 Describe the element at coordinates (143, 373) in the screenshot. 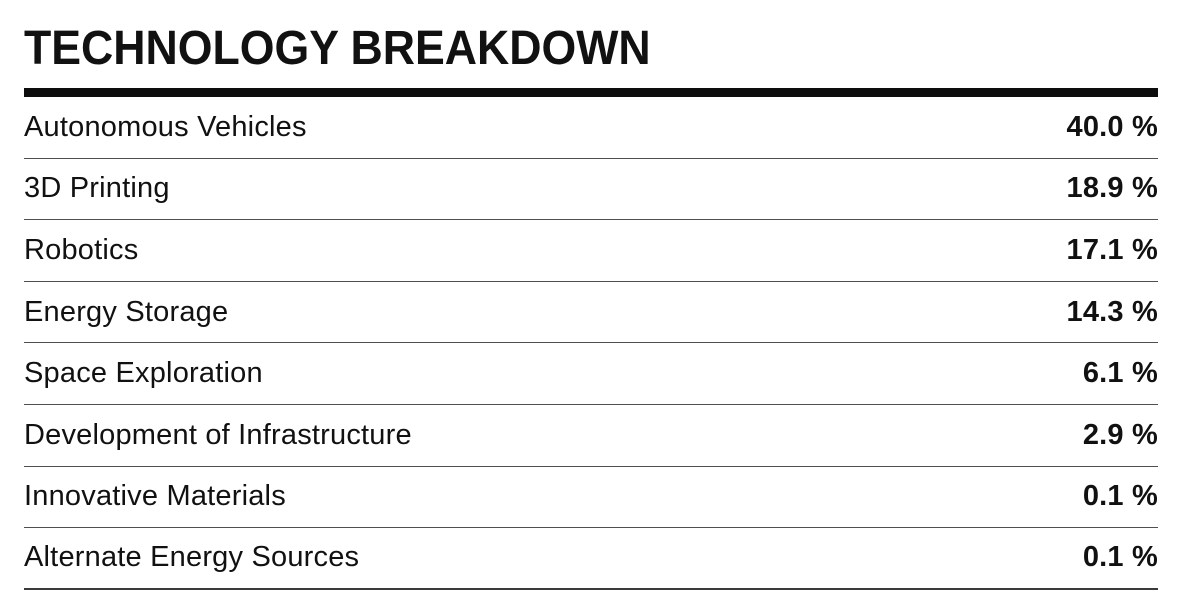

I see `row-label: Space Exploration` at that location.